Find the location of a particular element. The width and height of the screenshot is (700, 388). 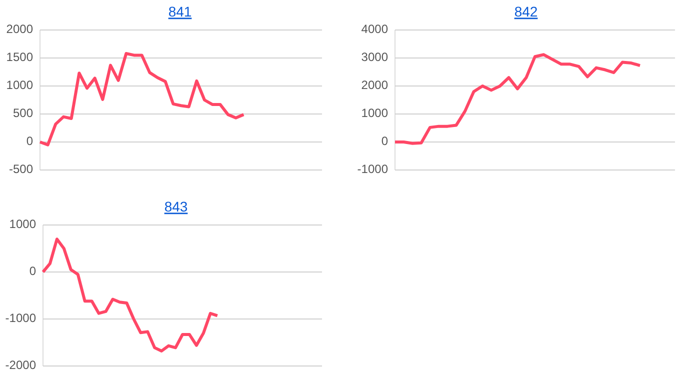

chart-title: 843 is located at coordinates (176, 206).